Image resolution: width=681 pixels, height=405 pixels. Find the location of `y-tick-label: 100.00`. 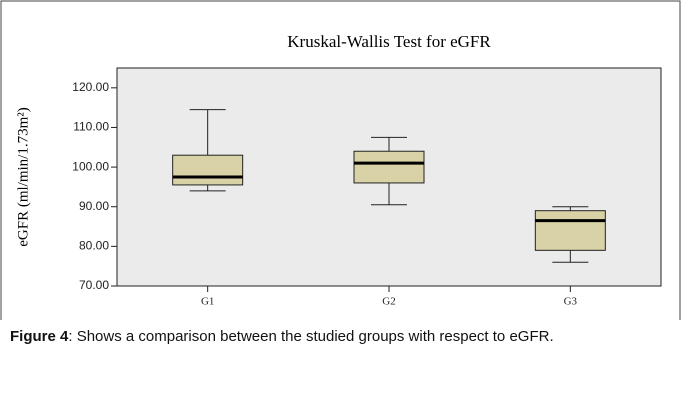

y-tick-label: 100.00 is located at coordinates (90, 166).